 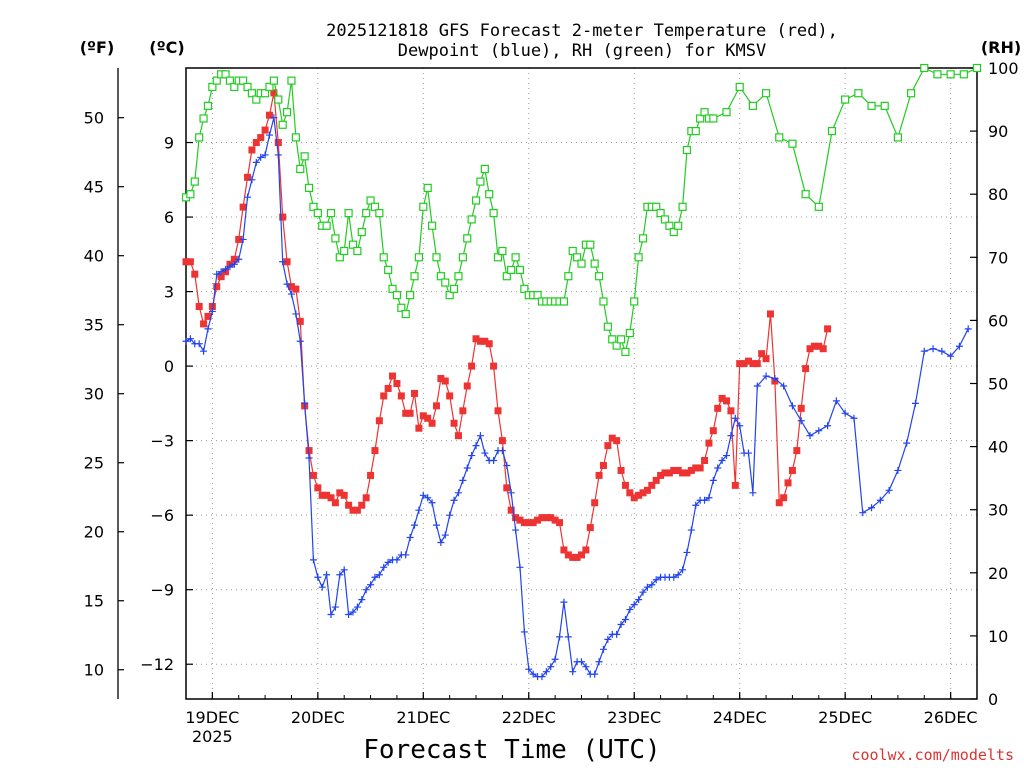 I want to click on tick-label-rh: 80, so click(x=998, y=194).